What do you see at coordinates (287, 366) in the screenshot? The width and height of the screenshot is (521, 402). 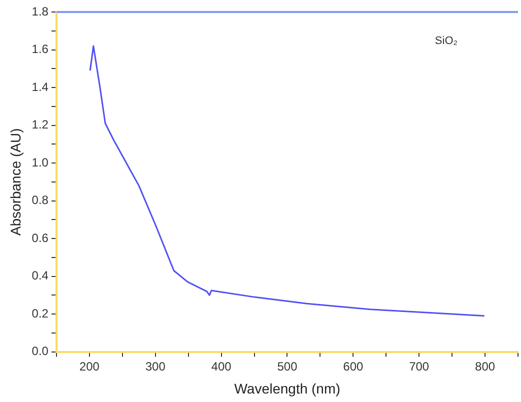 I see `x-tick-label: 500` at bounding box center [287, 366].